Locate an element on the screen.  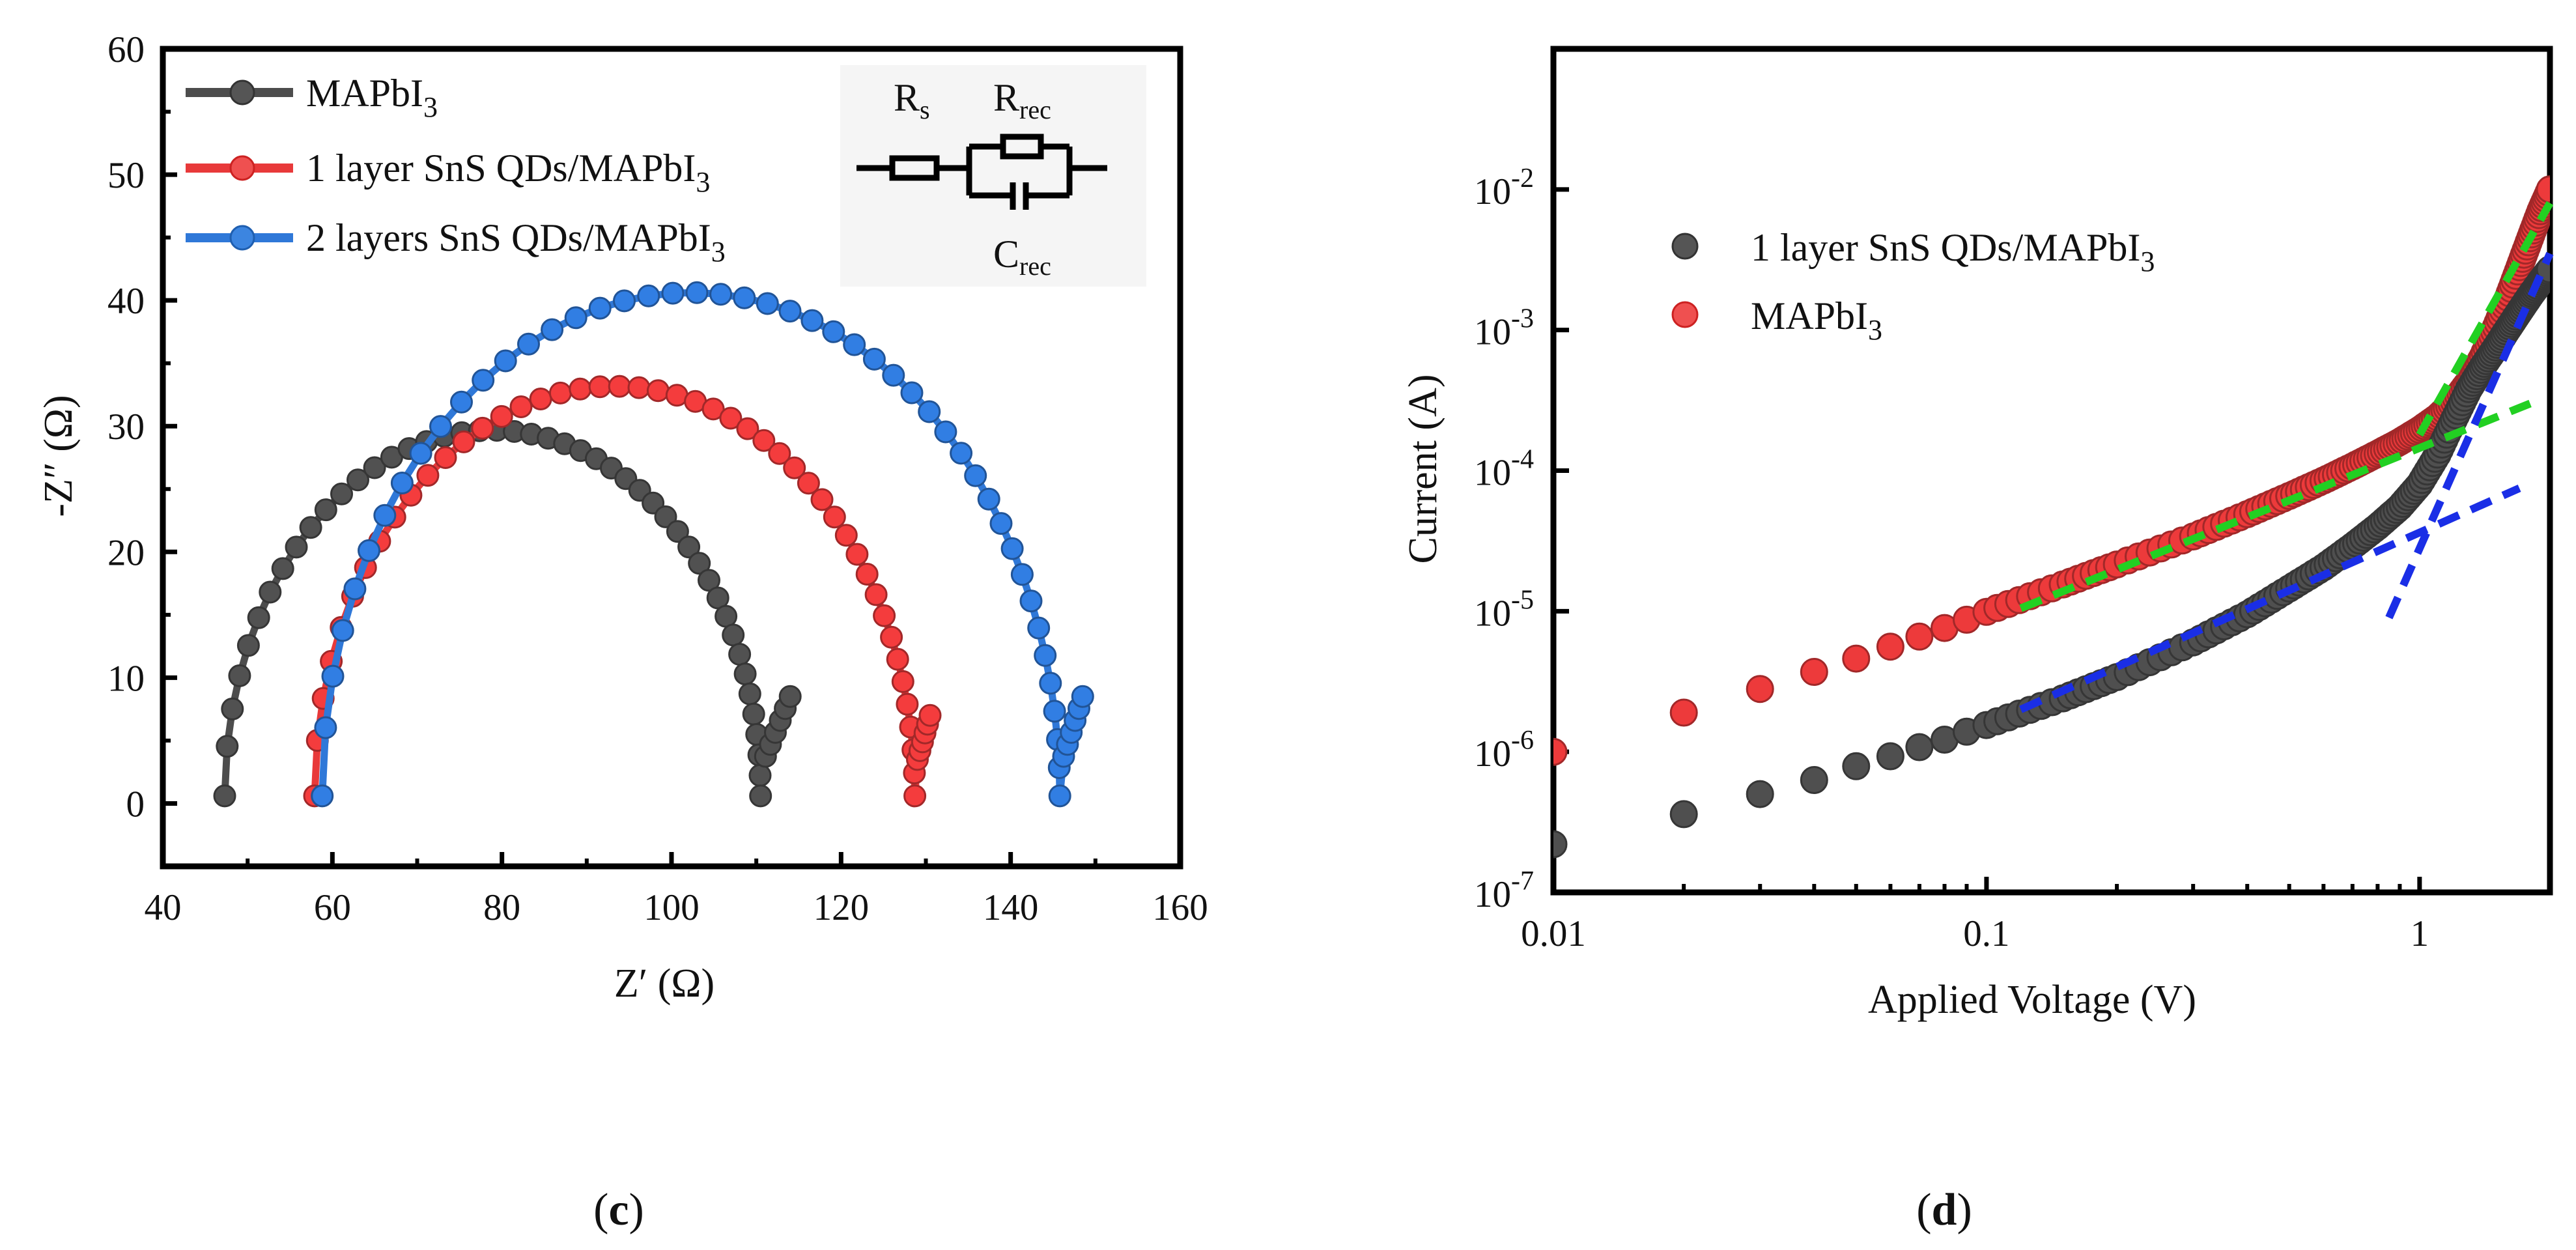
y-tick-label: 40 is located at coordinates (126, 301).